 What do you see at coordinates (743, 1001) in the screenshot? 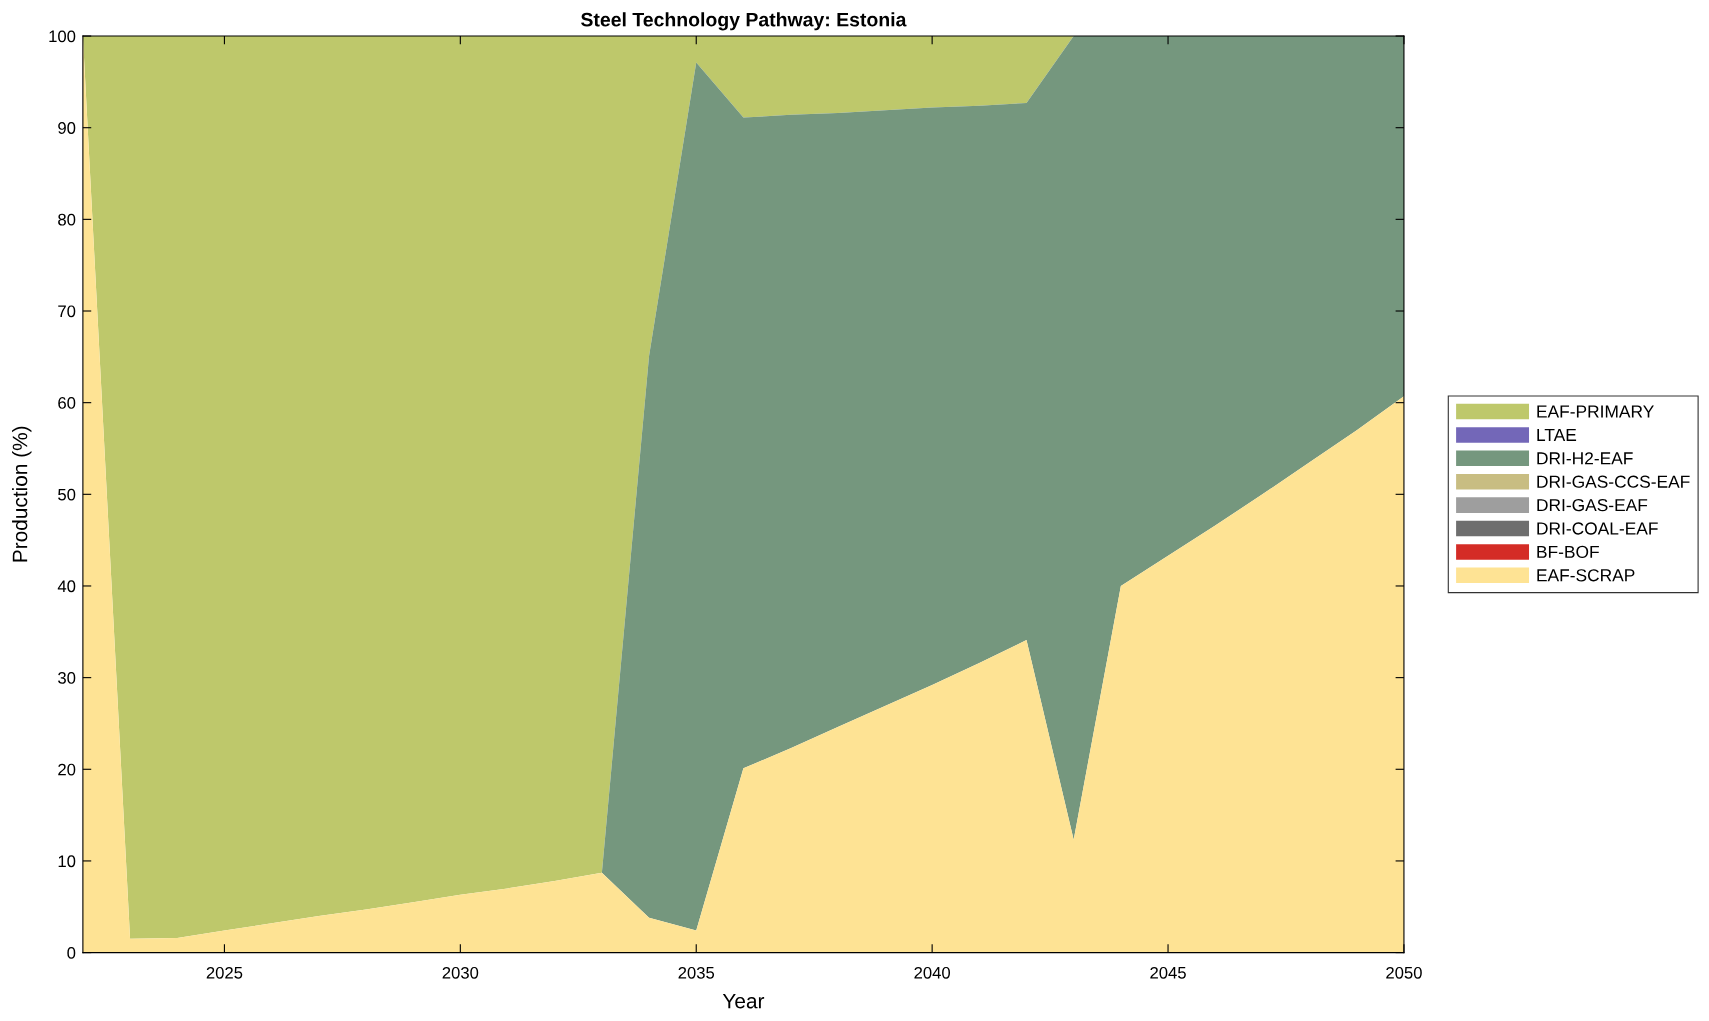
I see `x-axis-title: Year` at bounding box center [743, 1001].